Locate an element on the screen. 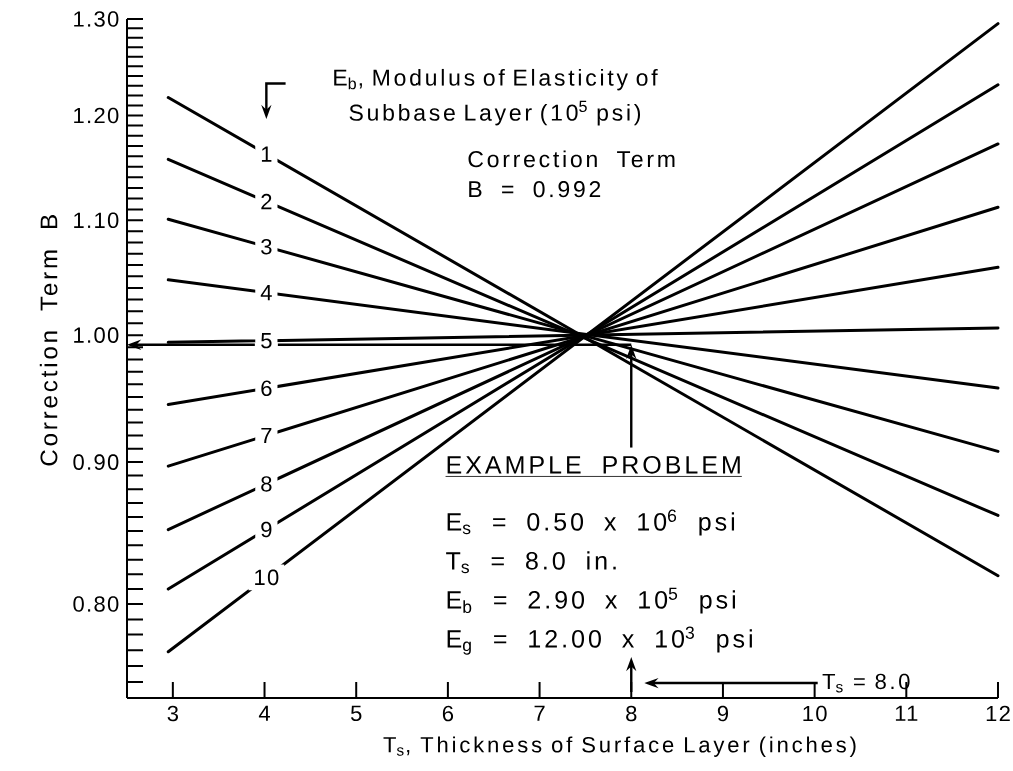 Image resolution: width=1013 pixels, height=771 pixels. x-tick-label: 8 is located at coordinates (631, 713).